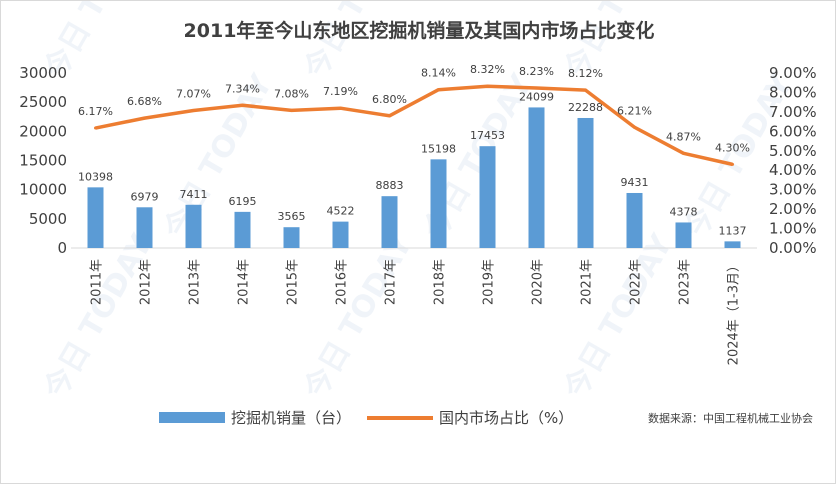  Describe the element at coordinates (793, 190) in the screenshot. I see `right-tick-label: 3.00%` at that location.